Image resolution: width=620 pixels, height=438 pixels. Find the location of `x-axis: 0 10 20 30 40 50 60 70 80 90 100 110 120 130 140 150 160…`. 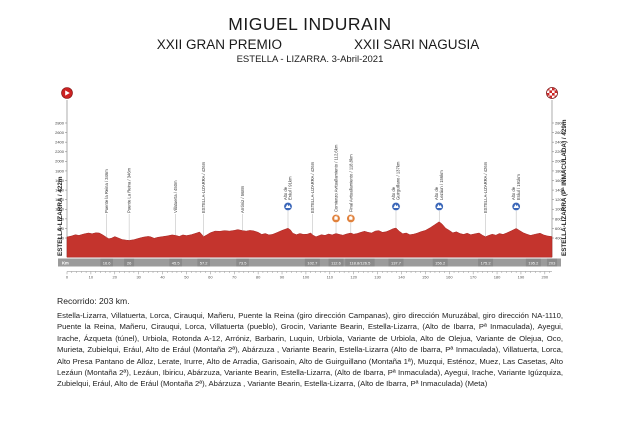

x-axis: 0 10 20 30 40 50 60 70 80 90 100 110 120 130 140 150 160… is located at coordinates (309, 275).